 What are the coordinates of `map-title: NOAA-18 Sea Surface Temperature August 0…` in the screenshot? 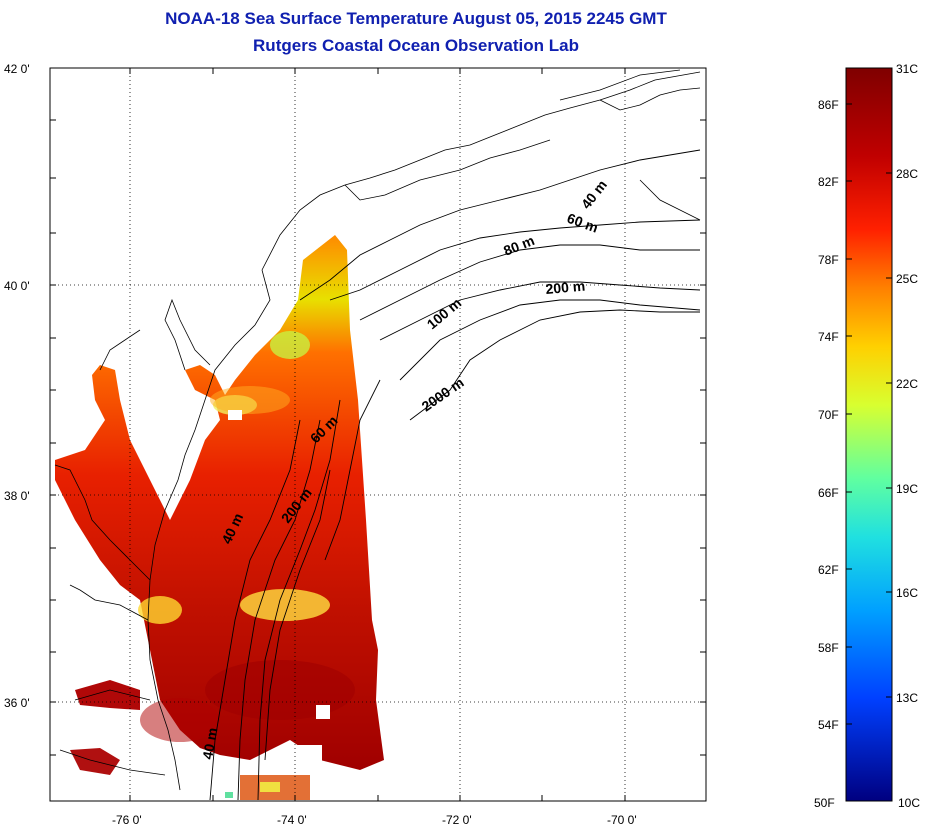 It's located at (416, 18).